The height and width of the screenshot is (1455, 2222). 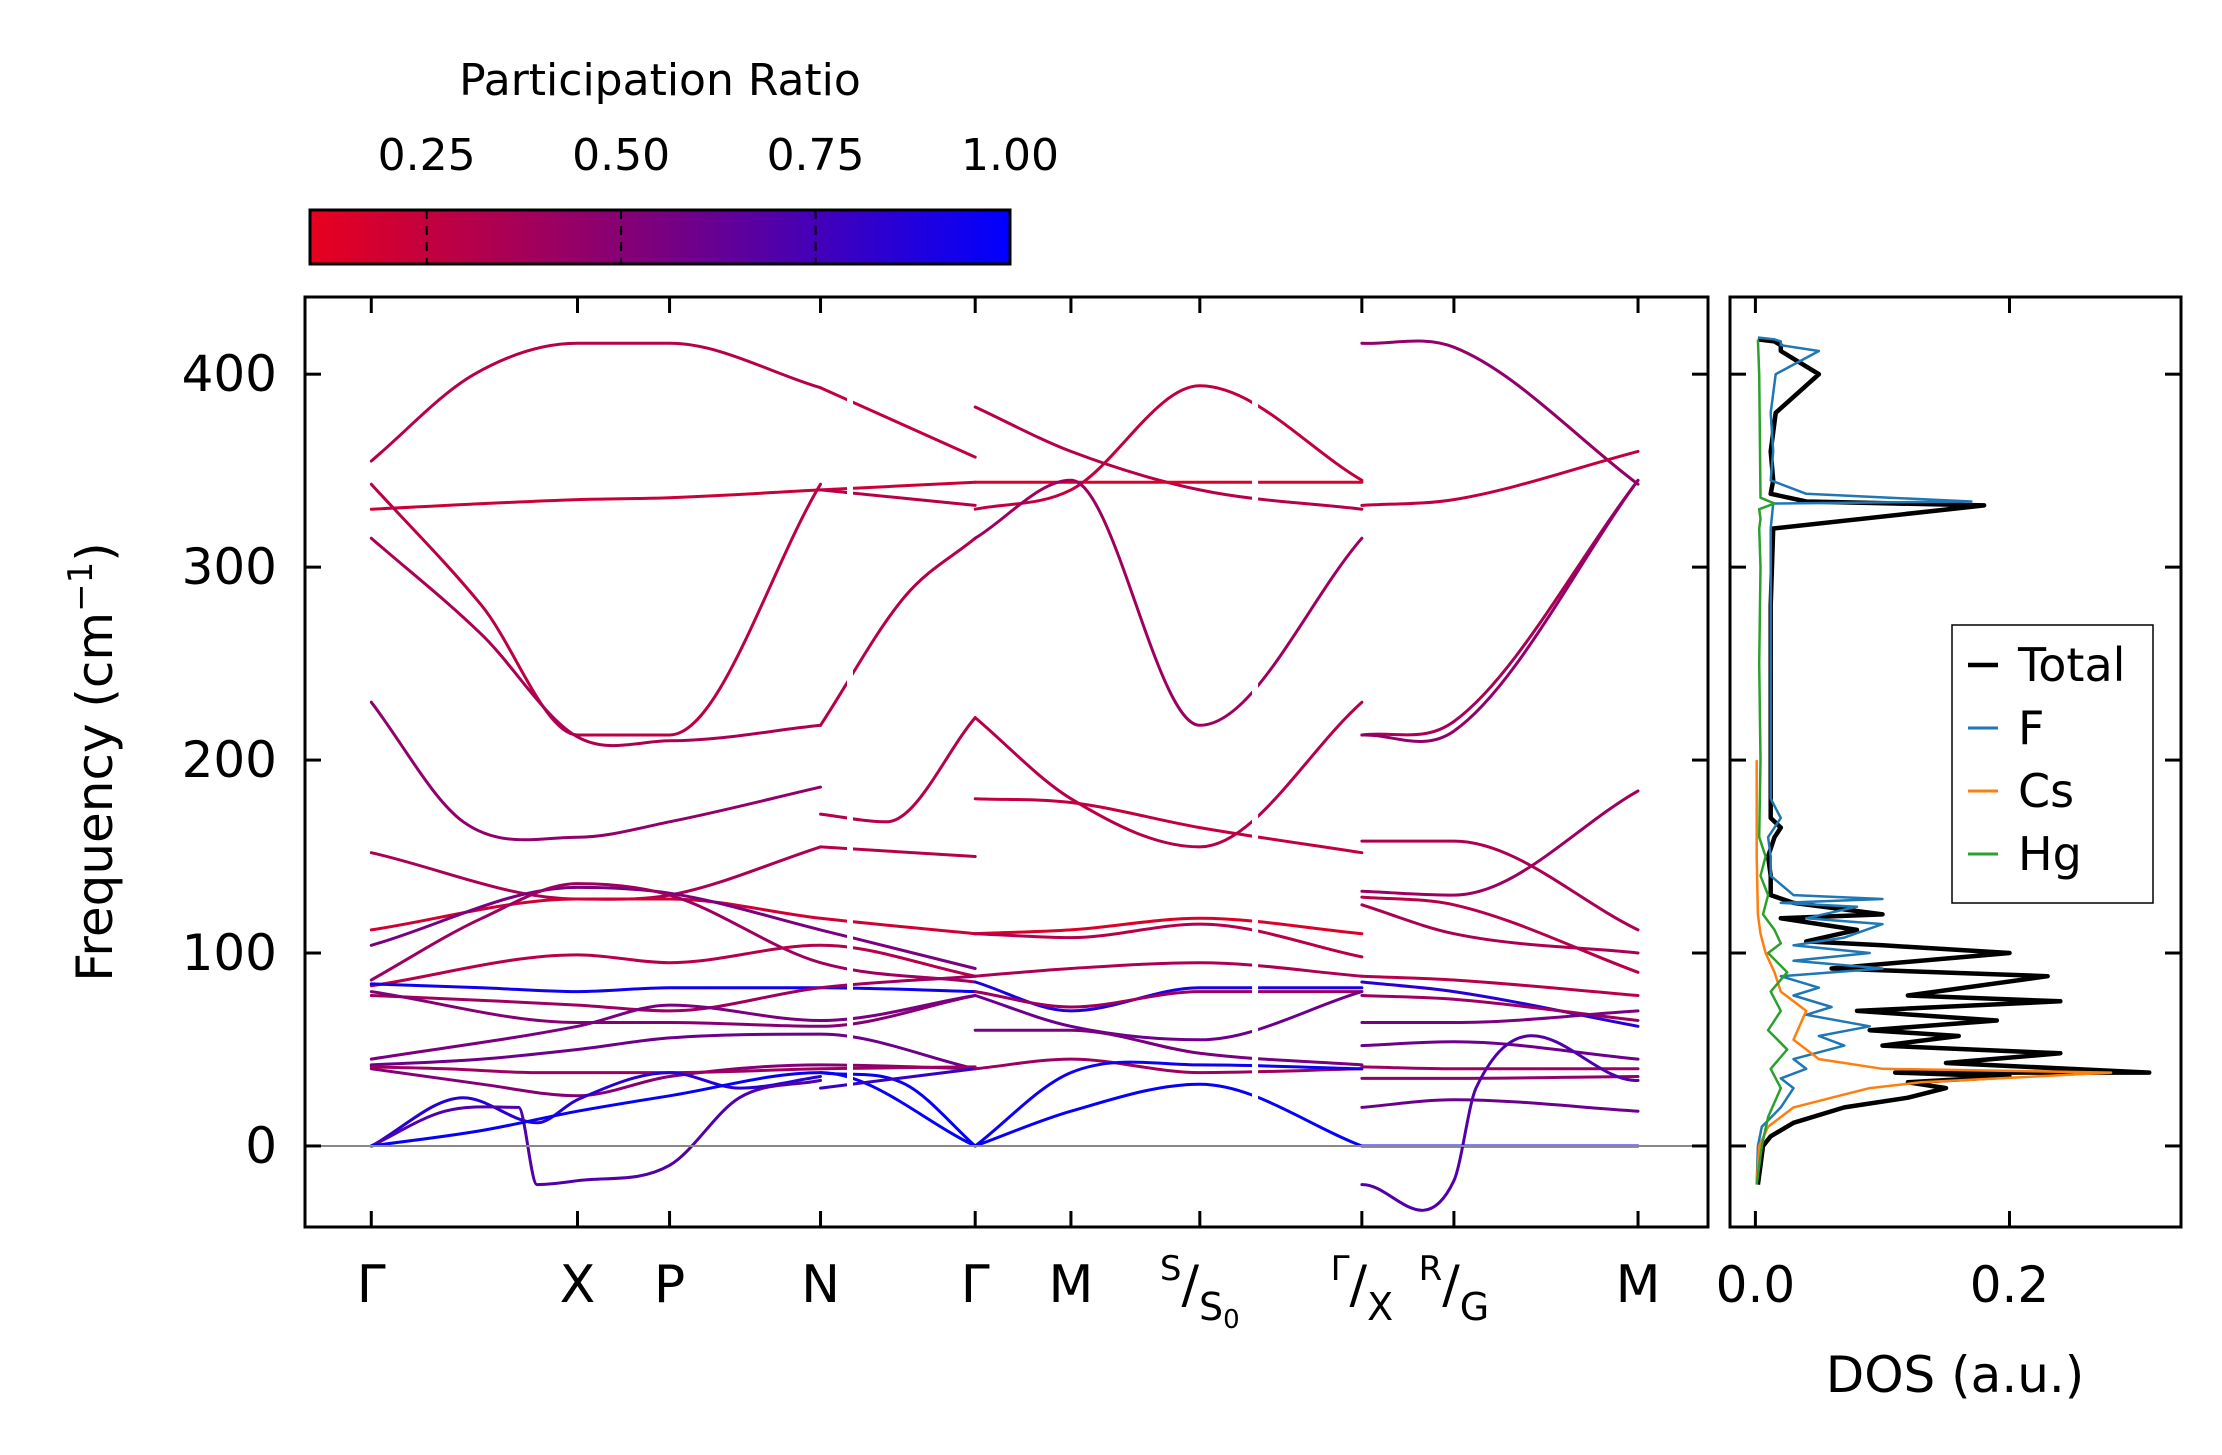 What do you see at coordinates (1200, 1292) in the screenshot?
I see `k-point-label: S/S0` at bounding box center [1200, 1292].